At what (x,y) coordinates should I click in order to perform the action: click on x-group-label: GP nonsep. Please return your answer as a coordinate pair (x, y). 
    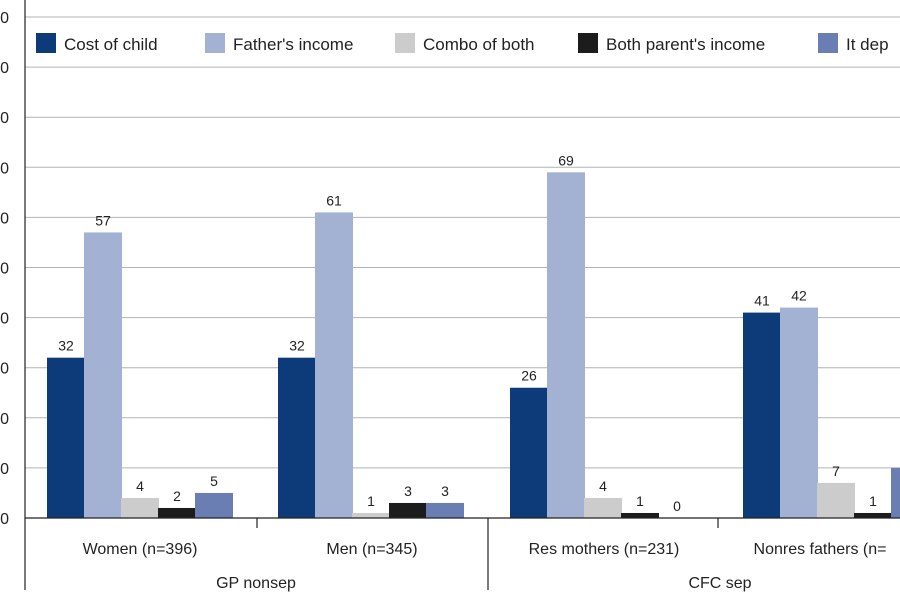
    Looking at the image, I should click on (256, 583).